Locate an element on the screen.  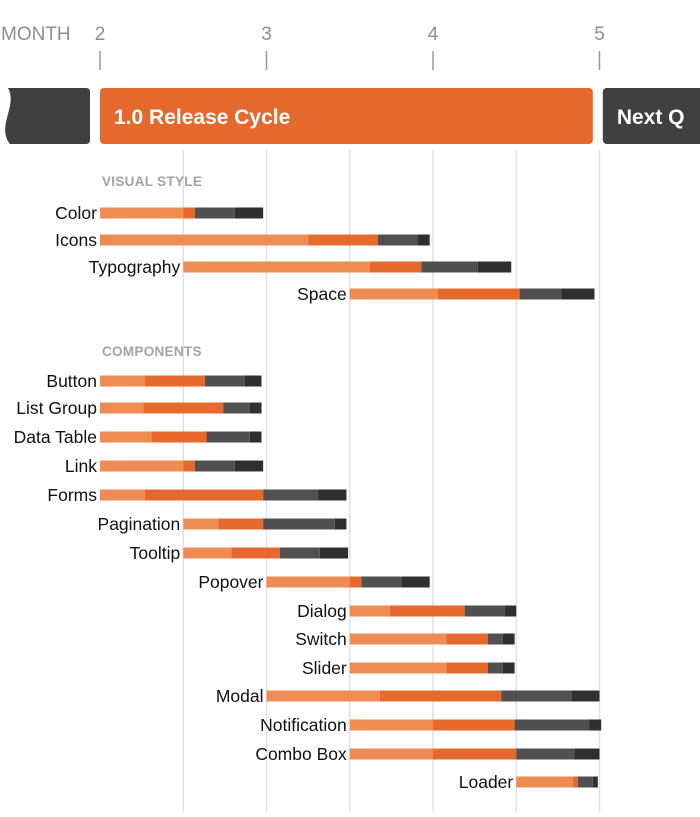
section-label: VISUAL STYLE is located at coordinates (152, 181).